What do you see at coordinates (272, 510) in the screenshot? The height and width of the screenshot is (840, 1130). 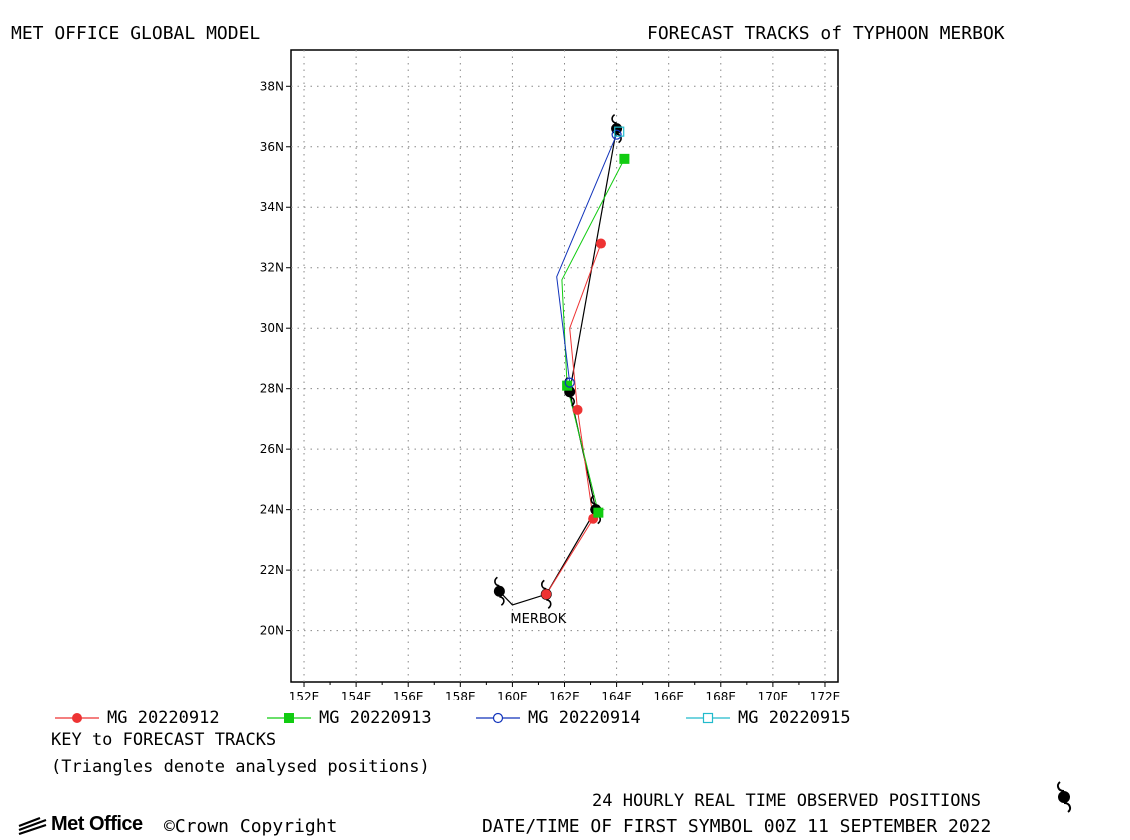 I see `lat-tick-label: 24N` at bounding box center [272, 510].